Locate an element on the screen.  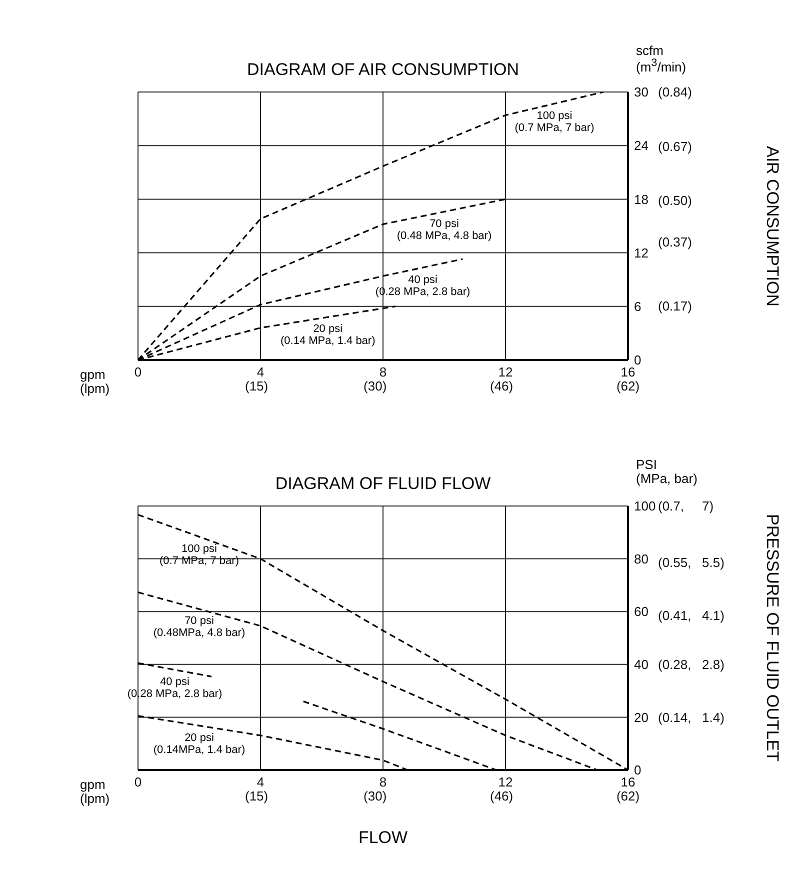
y2-tick-label: (0.41, is located at coordinates (675, 615).